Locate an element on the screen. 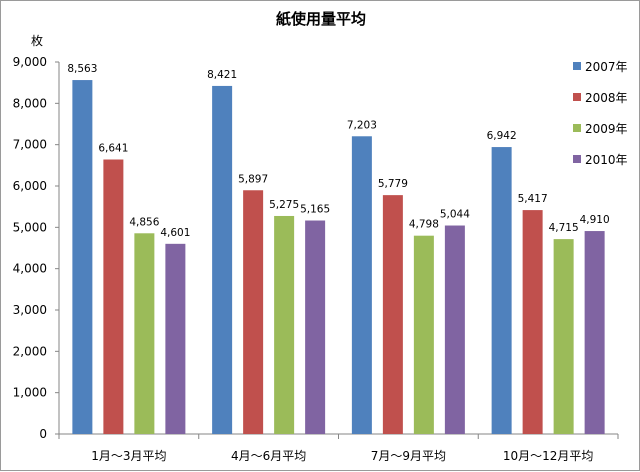 Image resolution: width=640 pixels, height=472 pixels. data-label: 4,798 is located at coordinates (424, 225).